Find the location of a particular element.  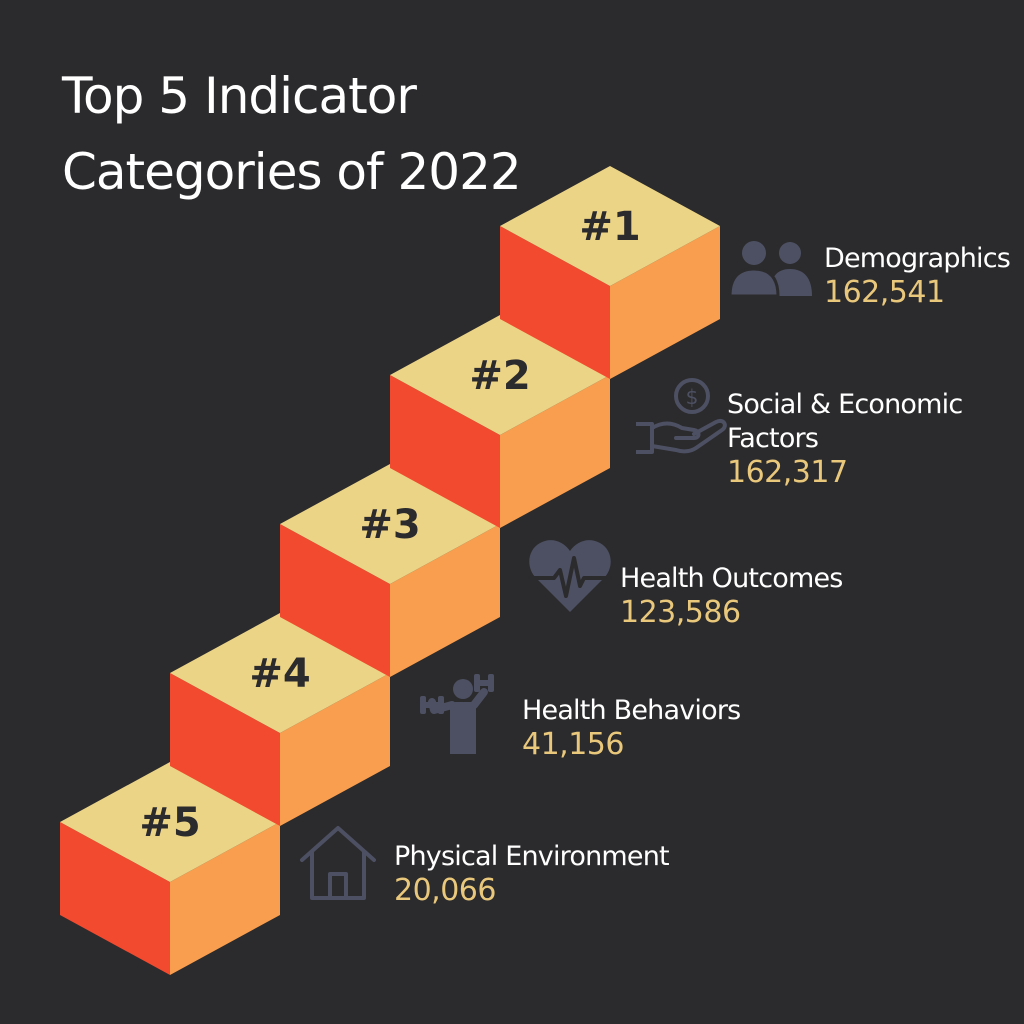

category-value: 41,156 is located at coordinates (573, 744).